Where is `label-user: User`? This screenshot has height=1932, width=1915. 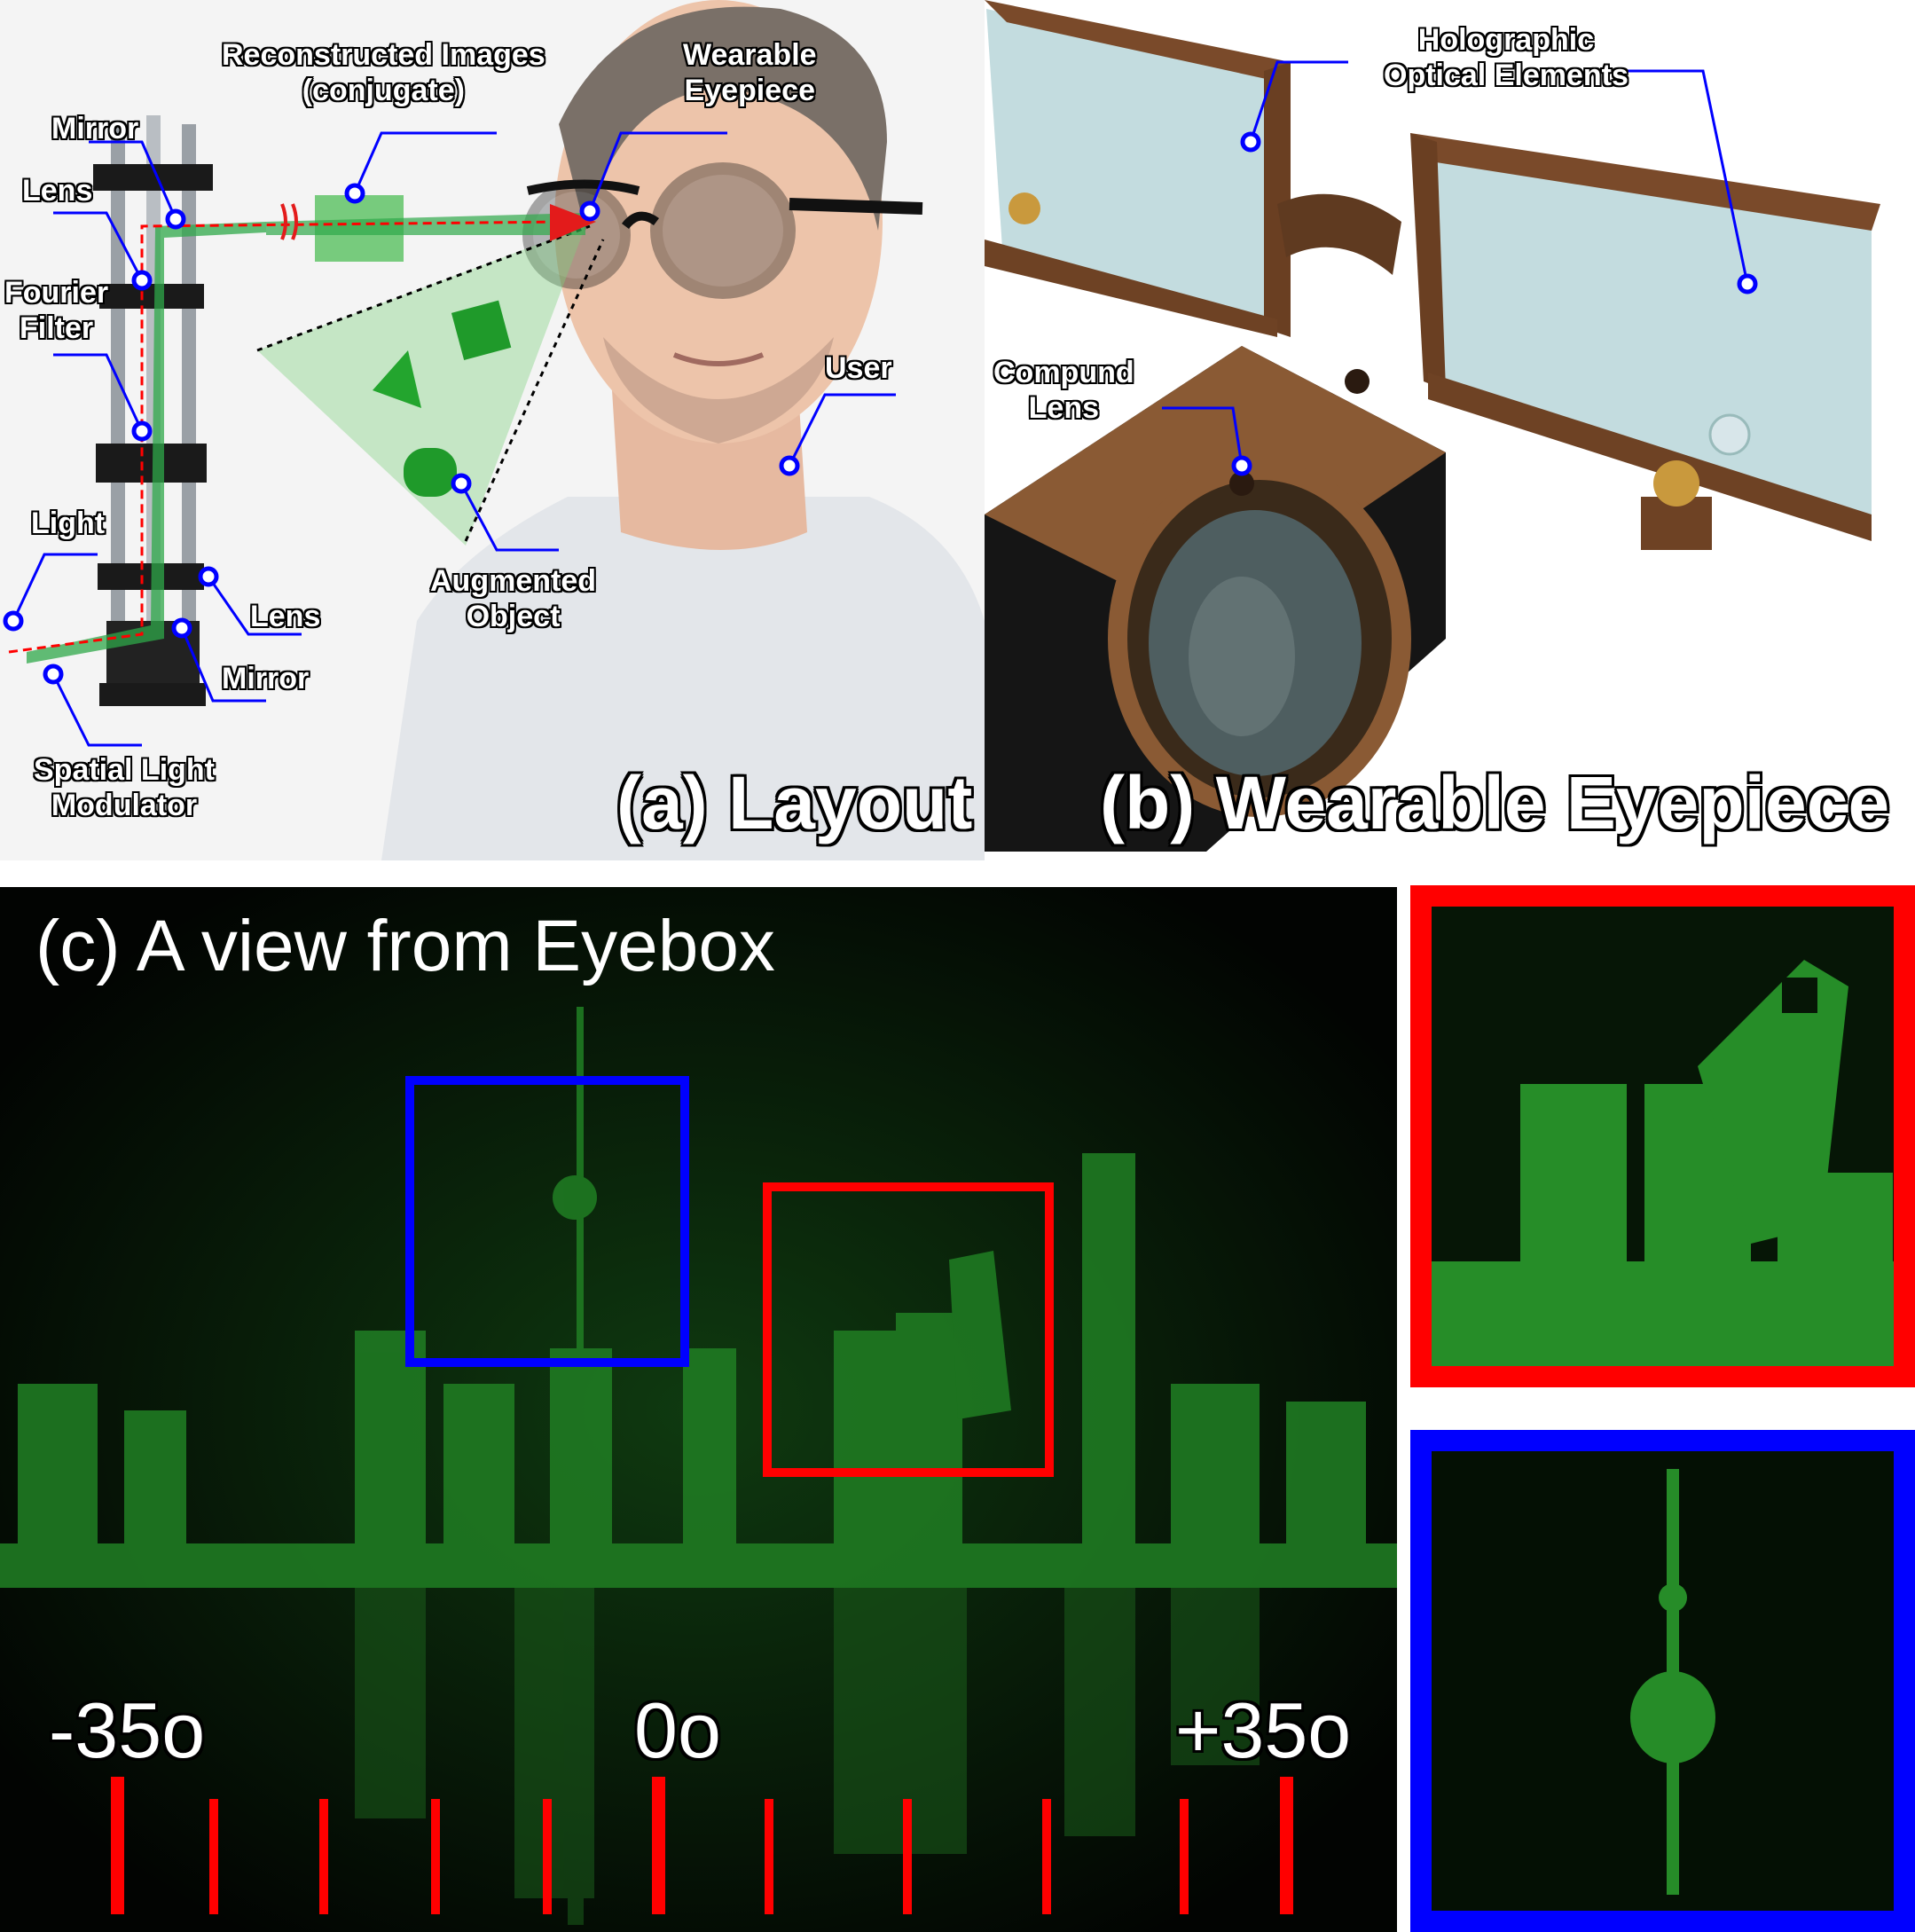 label-user: User is located at coordinates (858, 368).